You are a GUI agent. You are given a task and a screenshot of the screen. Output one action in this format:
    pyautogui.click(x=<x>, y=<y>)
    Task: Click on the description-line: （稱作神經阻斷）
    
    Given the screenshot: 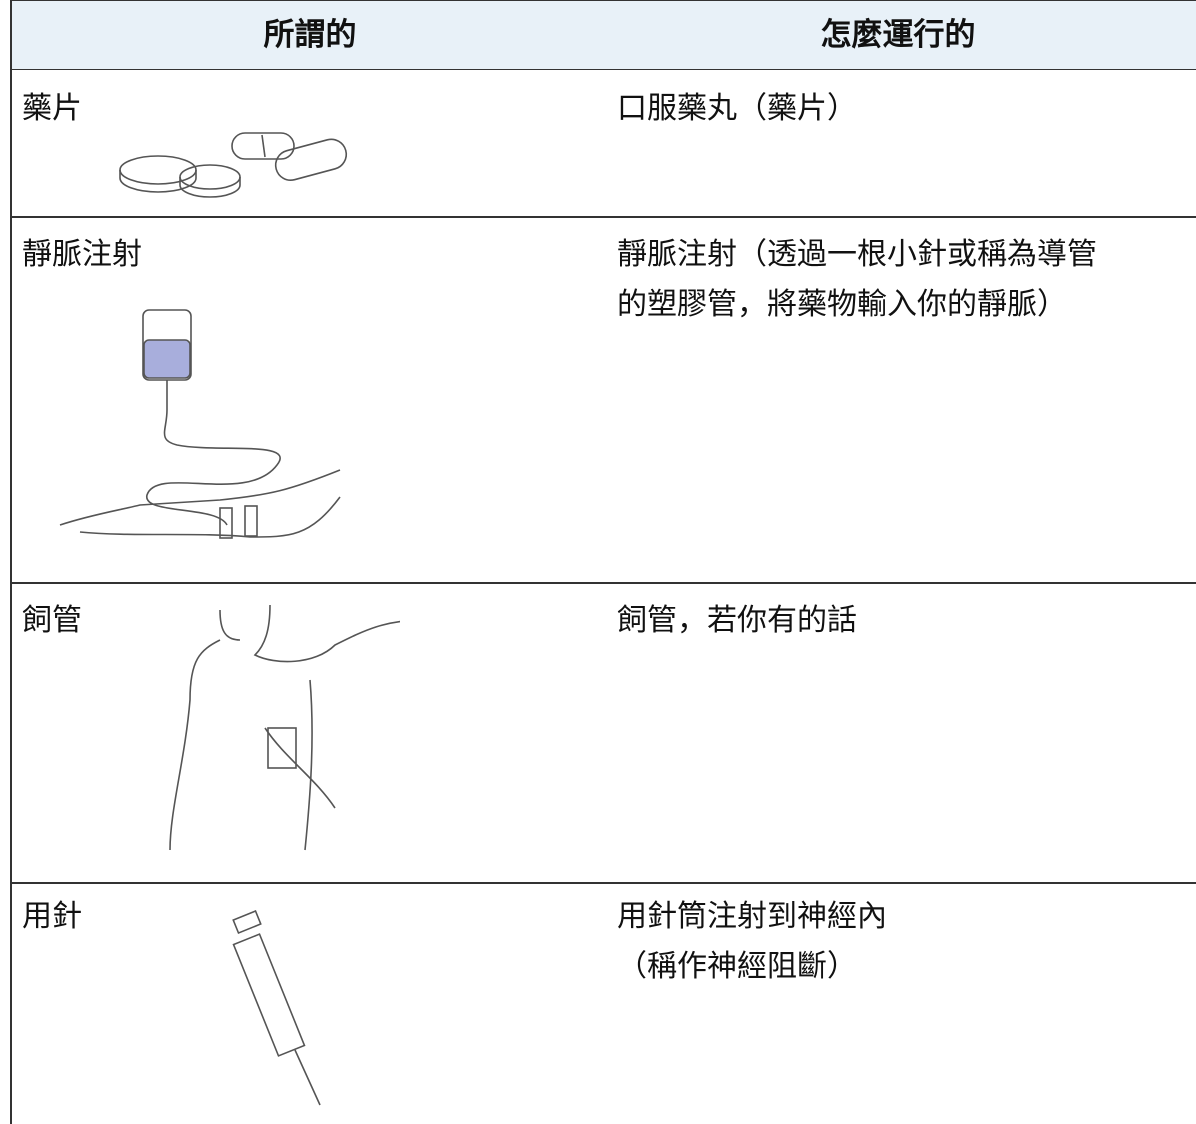 What is the action you would take?
    pyautogui.click(x=737, y=966)
    